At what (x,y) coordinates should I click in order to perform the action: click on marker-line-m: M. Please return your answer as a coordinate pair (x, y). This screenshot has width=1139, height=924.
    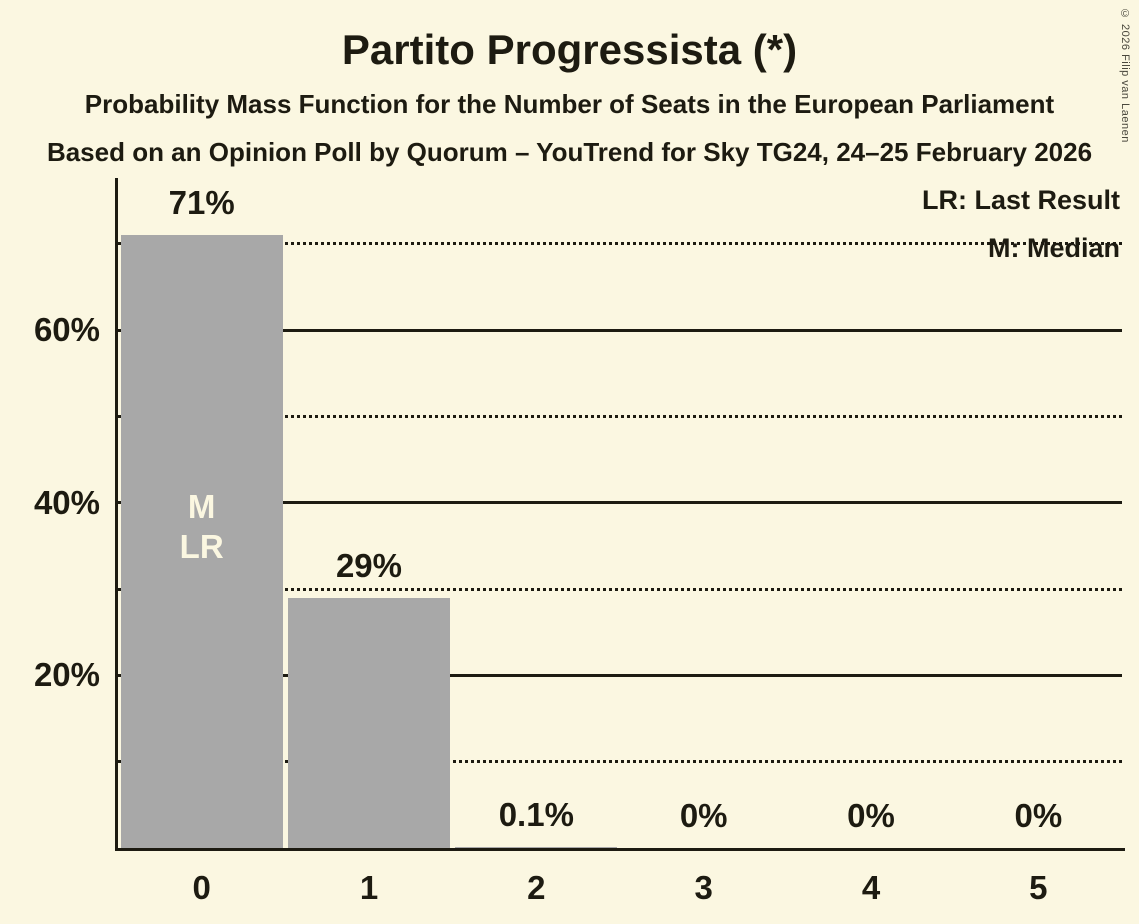
    Looking at the image, I should click on (201, 506).